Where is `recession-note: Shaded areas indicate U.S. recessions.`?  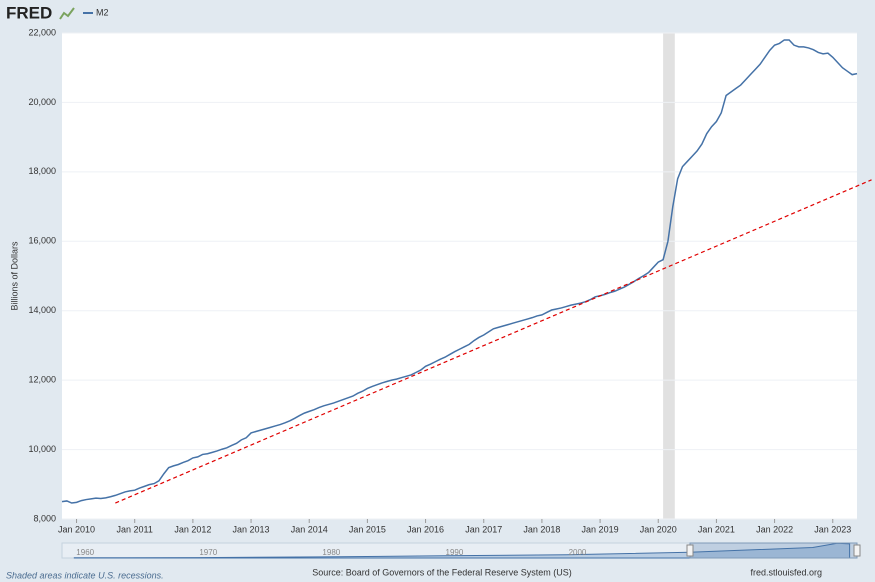
recession-note: Shaded areas indicate U.S. recessions. is located at coordinates (85, 575).